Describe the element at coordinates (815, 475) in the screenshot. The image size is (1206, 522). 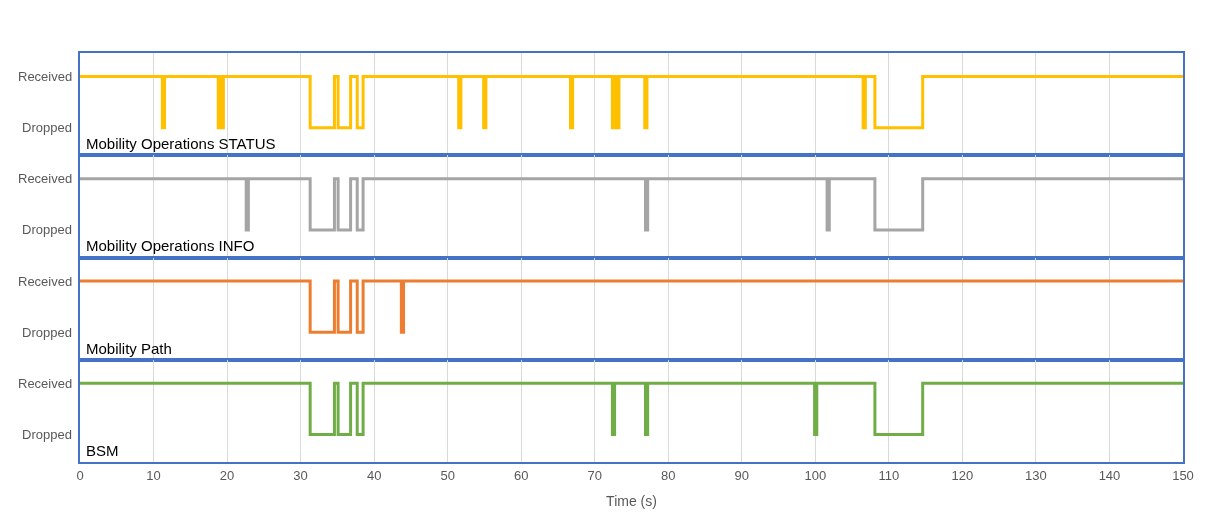
I see `x-tick-label: 100` at that location.